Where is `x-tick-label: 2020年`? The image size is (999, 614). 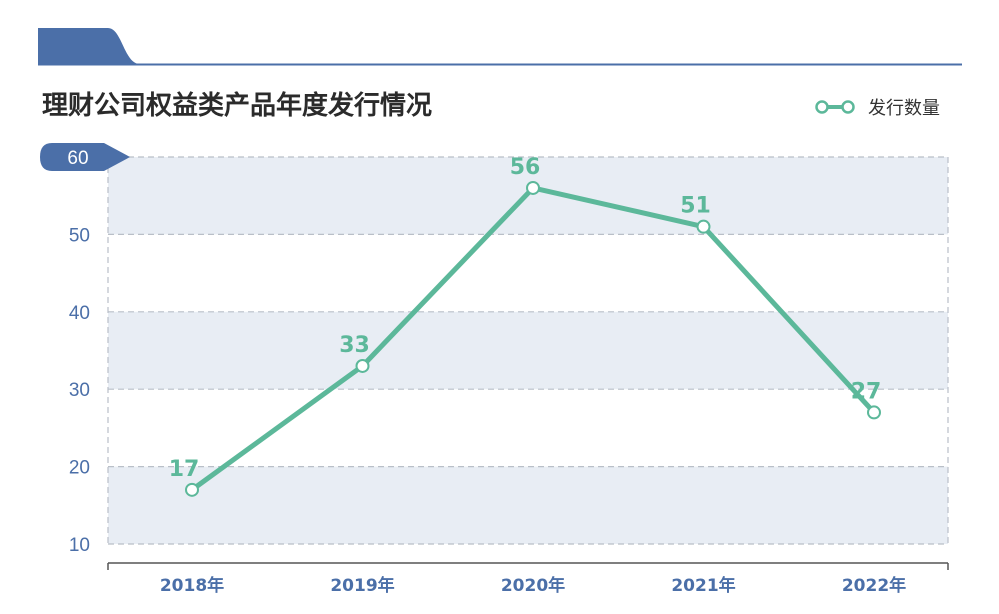 x-tick-label: 2020年 is located at coordinates (533, 585).